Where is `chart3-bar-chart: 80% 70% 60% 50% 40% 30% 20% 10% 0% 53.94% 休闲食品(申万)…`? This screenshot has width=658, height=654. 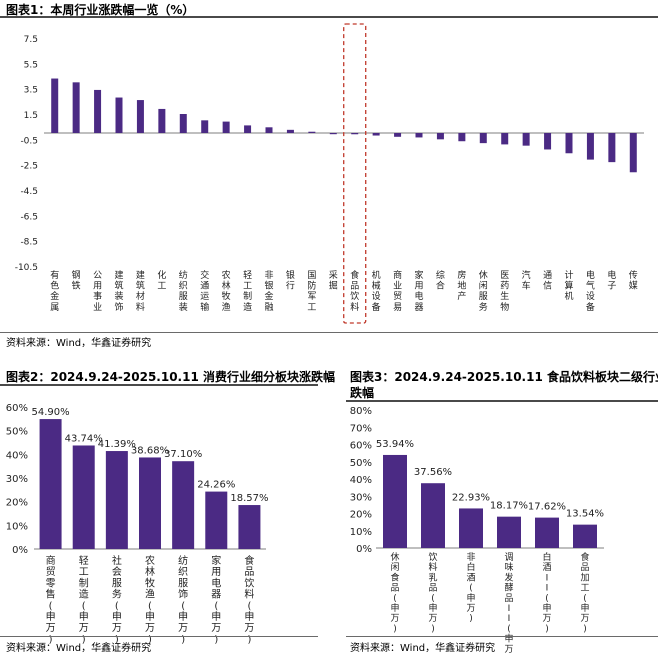
chart3-bar-chart: 80% 70% 60% 50% 40% 30% 20% 10% 0% 53.94% 休闲食品(申万)… is located at coordinates (477, 530).